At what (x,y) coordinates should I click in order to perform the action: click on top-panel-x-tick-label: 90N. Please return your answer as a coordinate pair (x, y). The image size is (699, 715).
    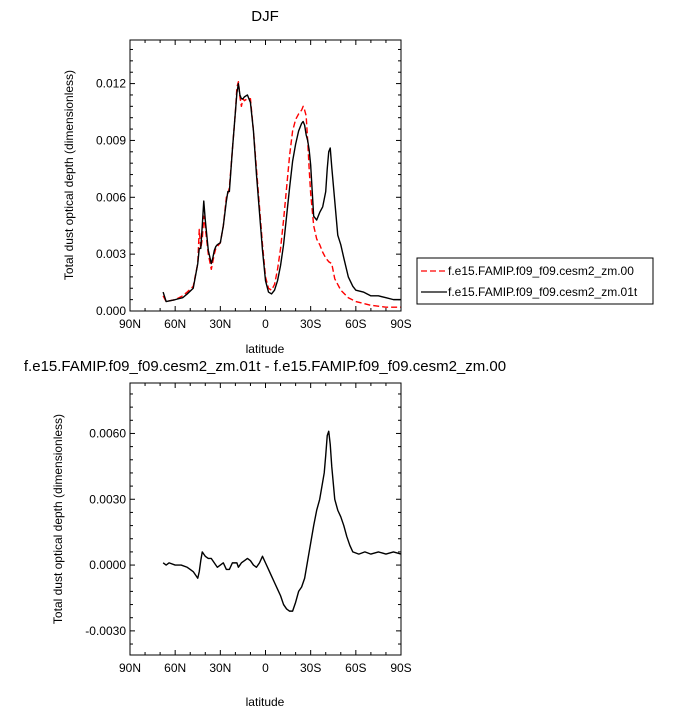
    Looking at the image, I should click on (130, 324).